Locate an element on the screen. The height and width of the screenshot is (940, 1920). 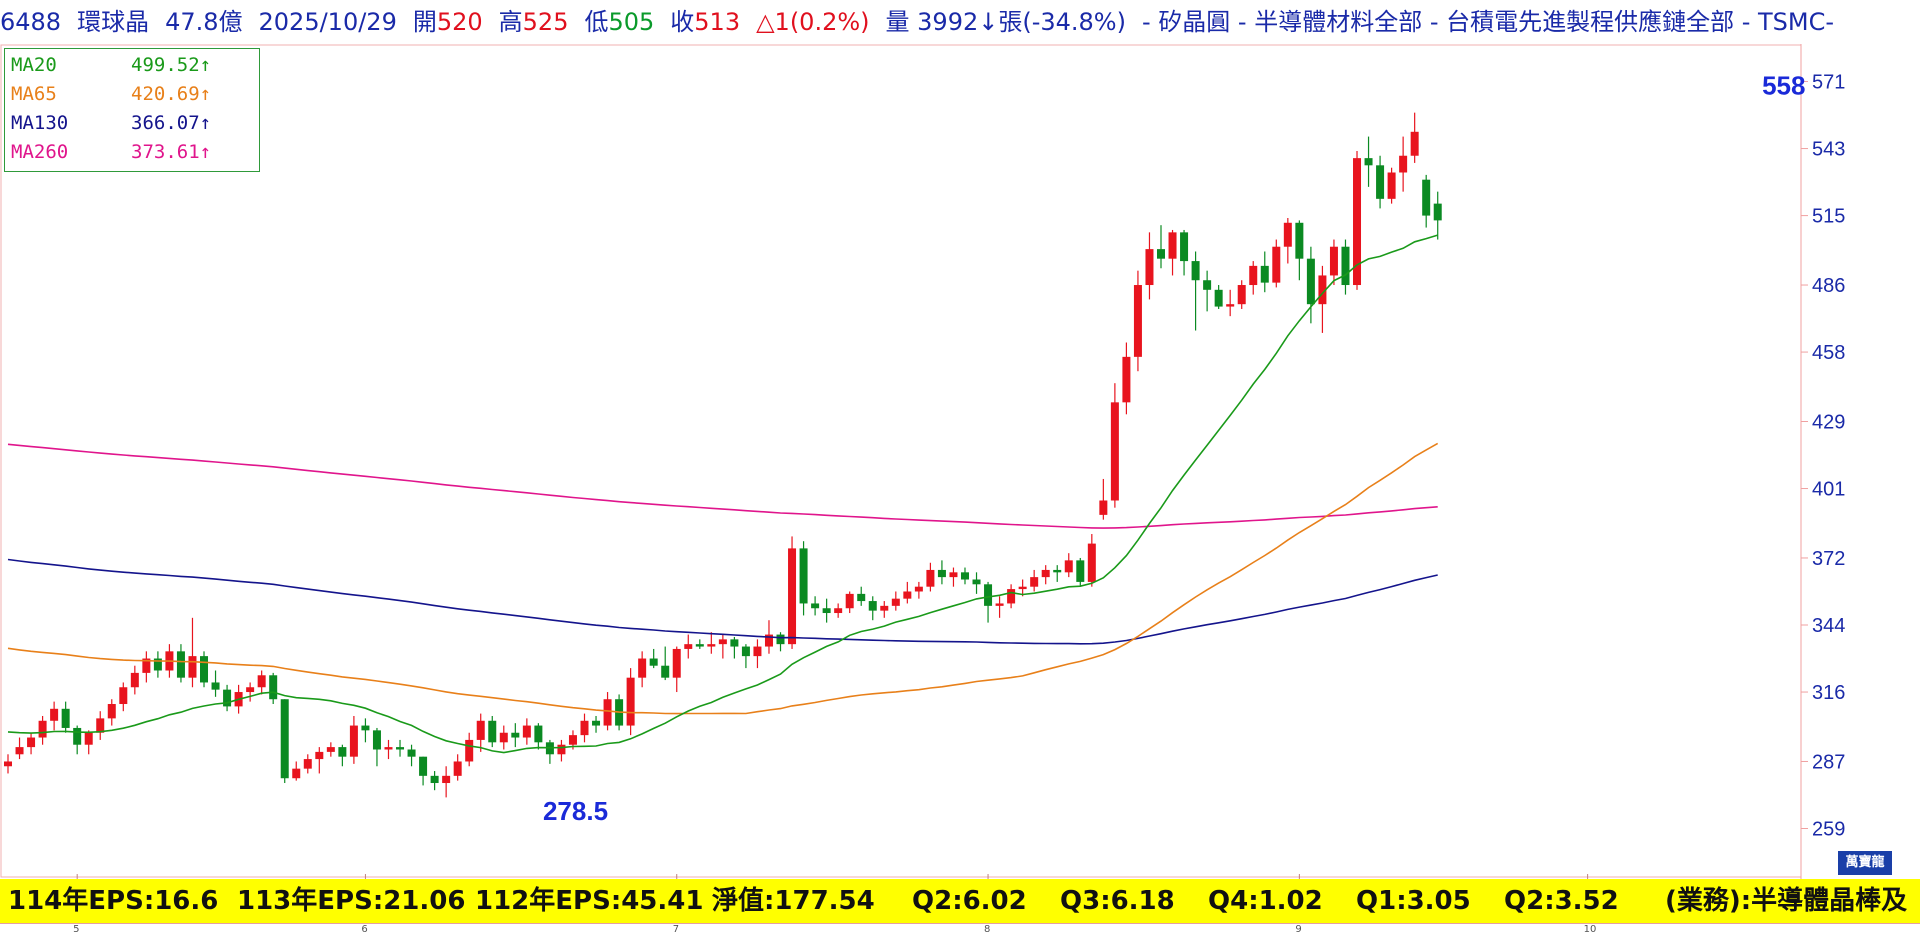
high-label: 高 is located at coordinates (510, 22).